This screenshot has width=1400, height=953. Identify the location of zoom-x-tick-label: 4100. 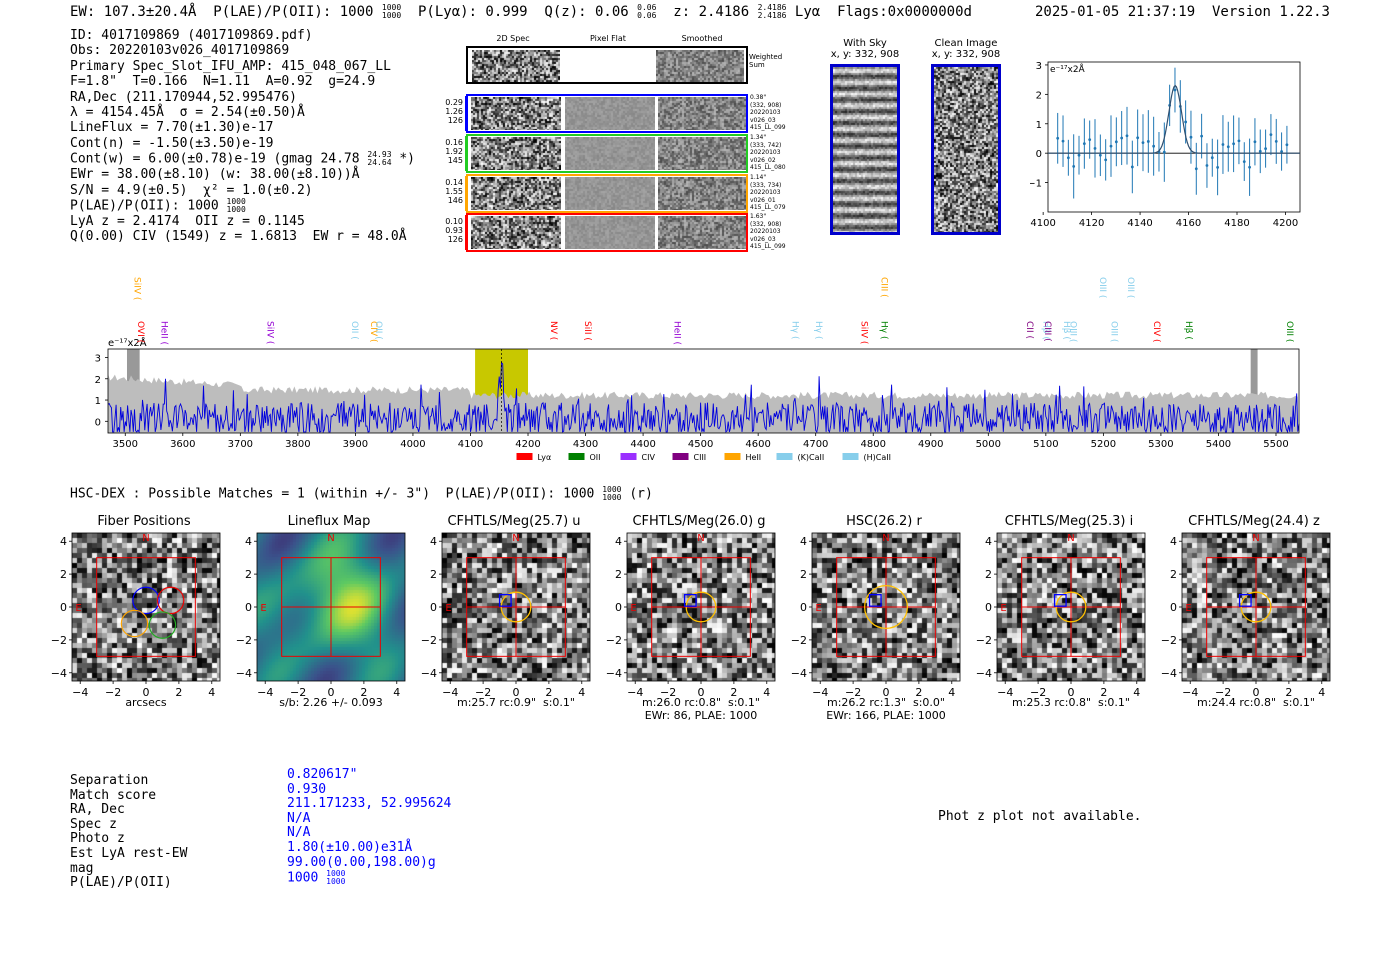
(1042, 223).